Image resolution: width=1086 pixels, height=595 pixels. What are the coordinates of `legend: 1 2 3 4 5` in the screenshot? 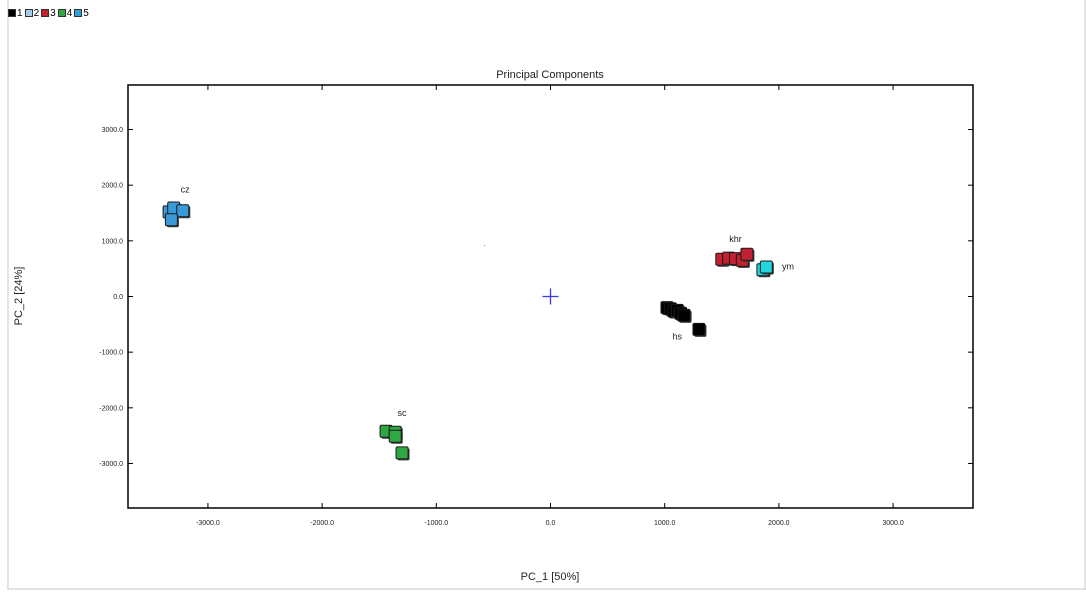 It's located at (49, 13).